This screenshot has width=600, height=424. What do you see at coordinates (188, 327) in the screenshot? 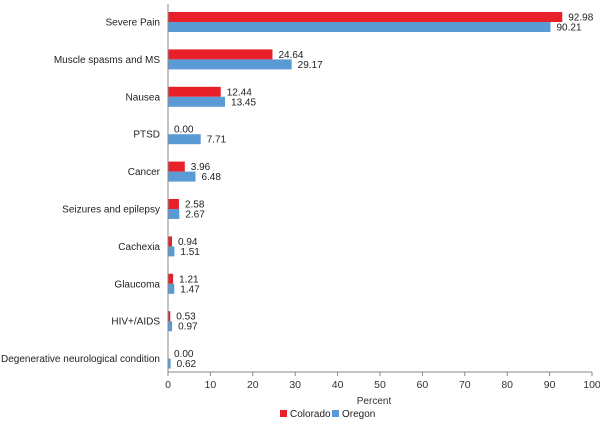
I see `data-label-oregon: 0.97` at bounding box center [188, 327].